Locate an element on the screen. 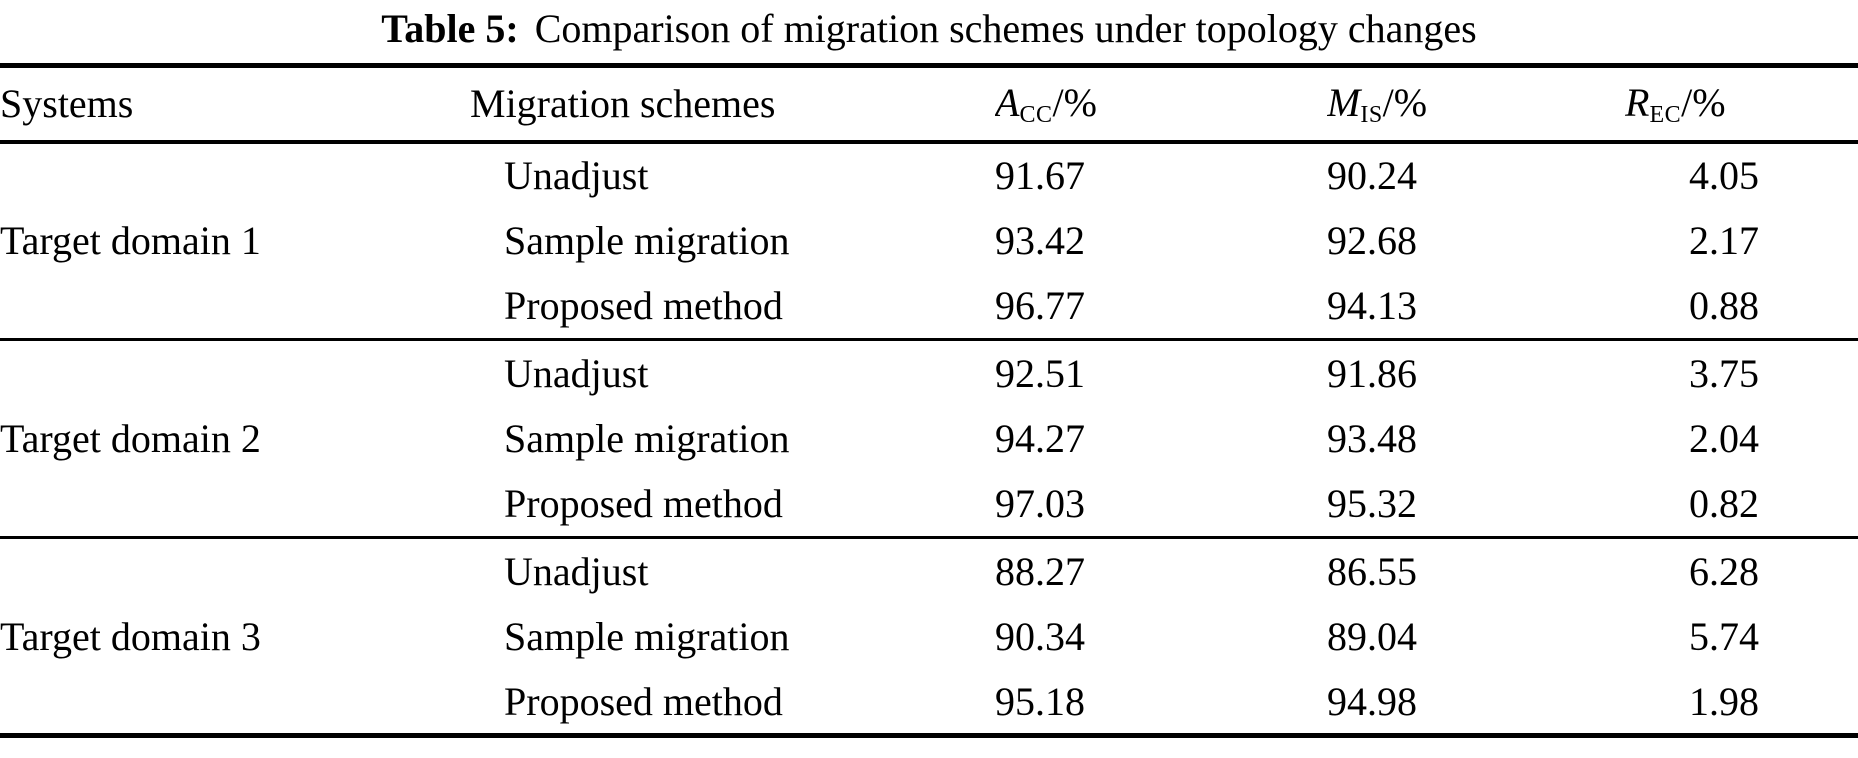  table-row: Sample migration 93.42 92.68 2.17 is located at coordinates (929, 241).